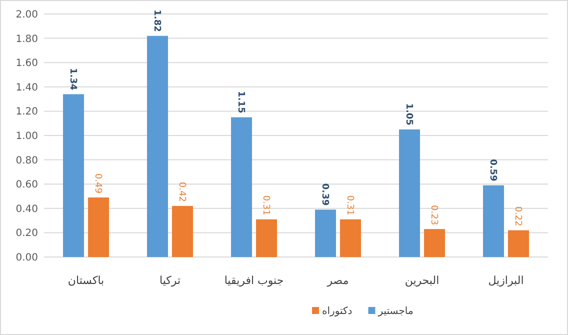 The image size is (568, 335). I want to click on x-tick-label: باكستان, so click(86, 280).